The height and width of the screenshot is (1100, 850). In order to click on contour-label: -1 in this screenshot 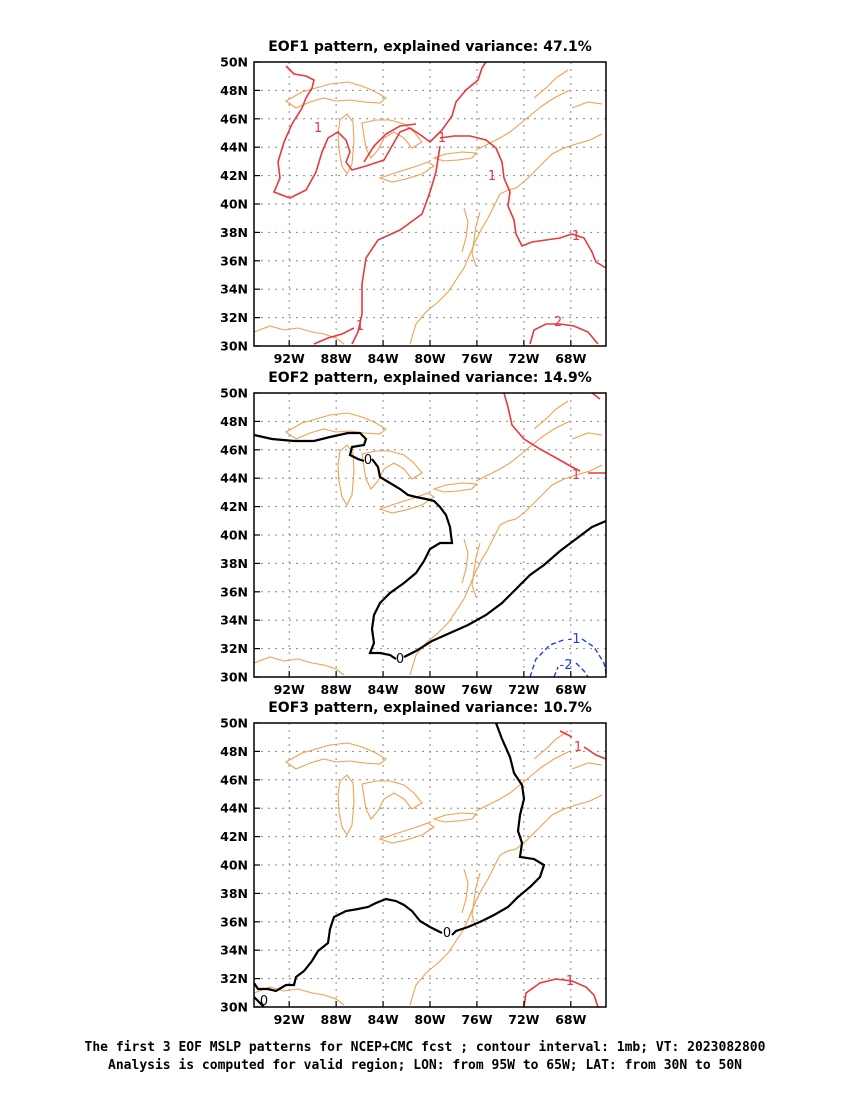, I will do `click(574, 639)`.